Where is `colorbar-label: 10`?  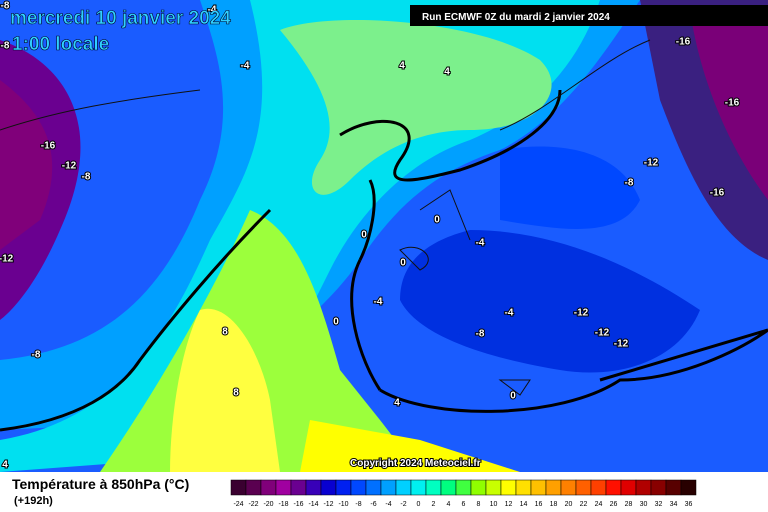 colorbar-label: 10 is located at coordinates (494, 504).